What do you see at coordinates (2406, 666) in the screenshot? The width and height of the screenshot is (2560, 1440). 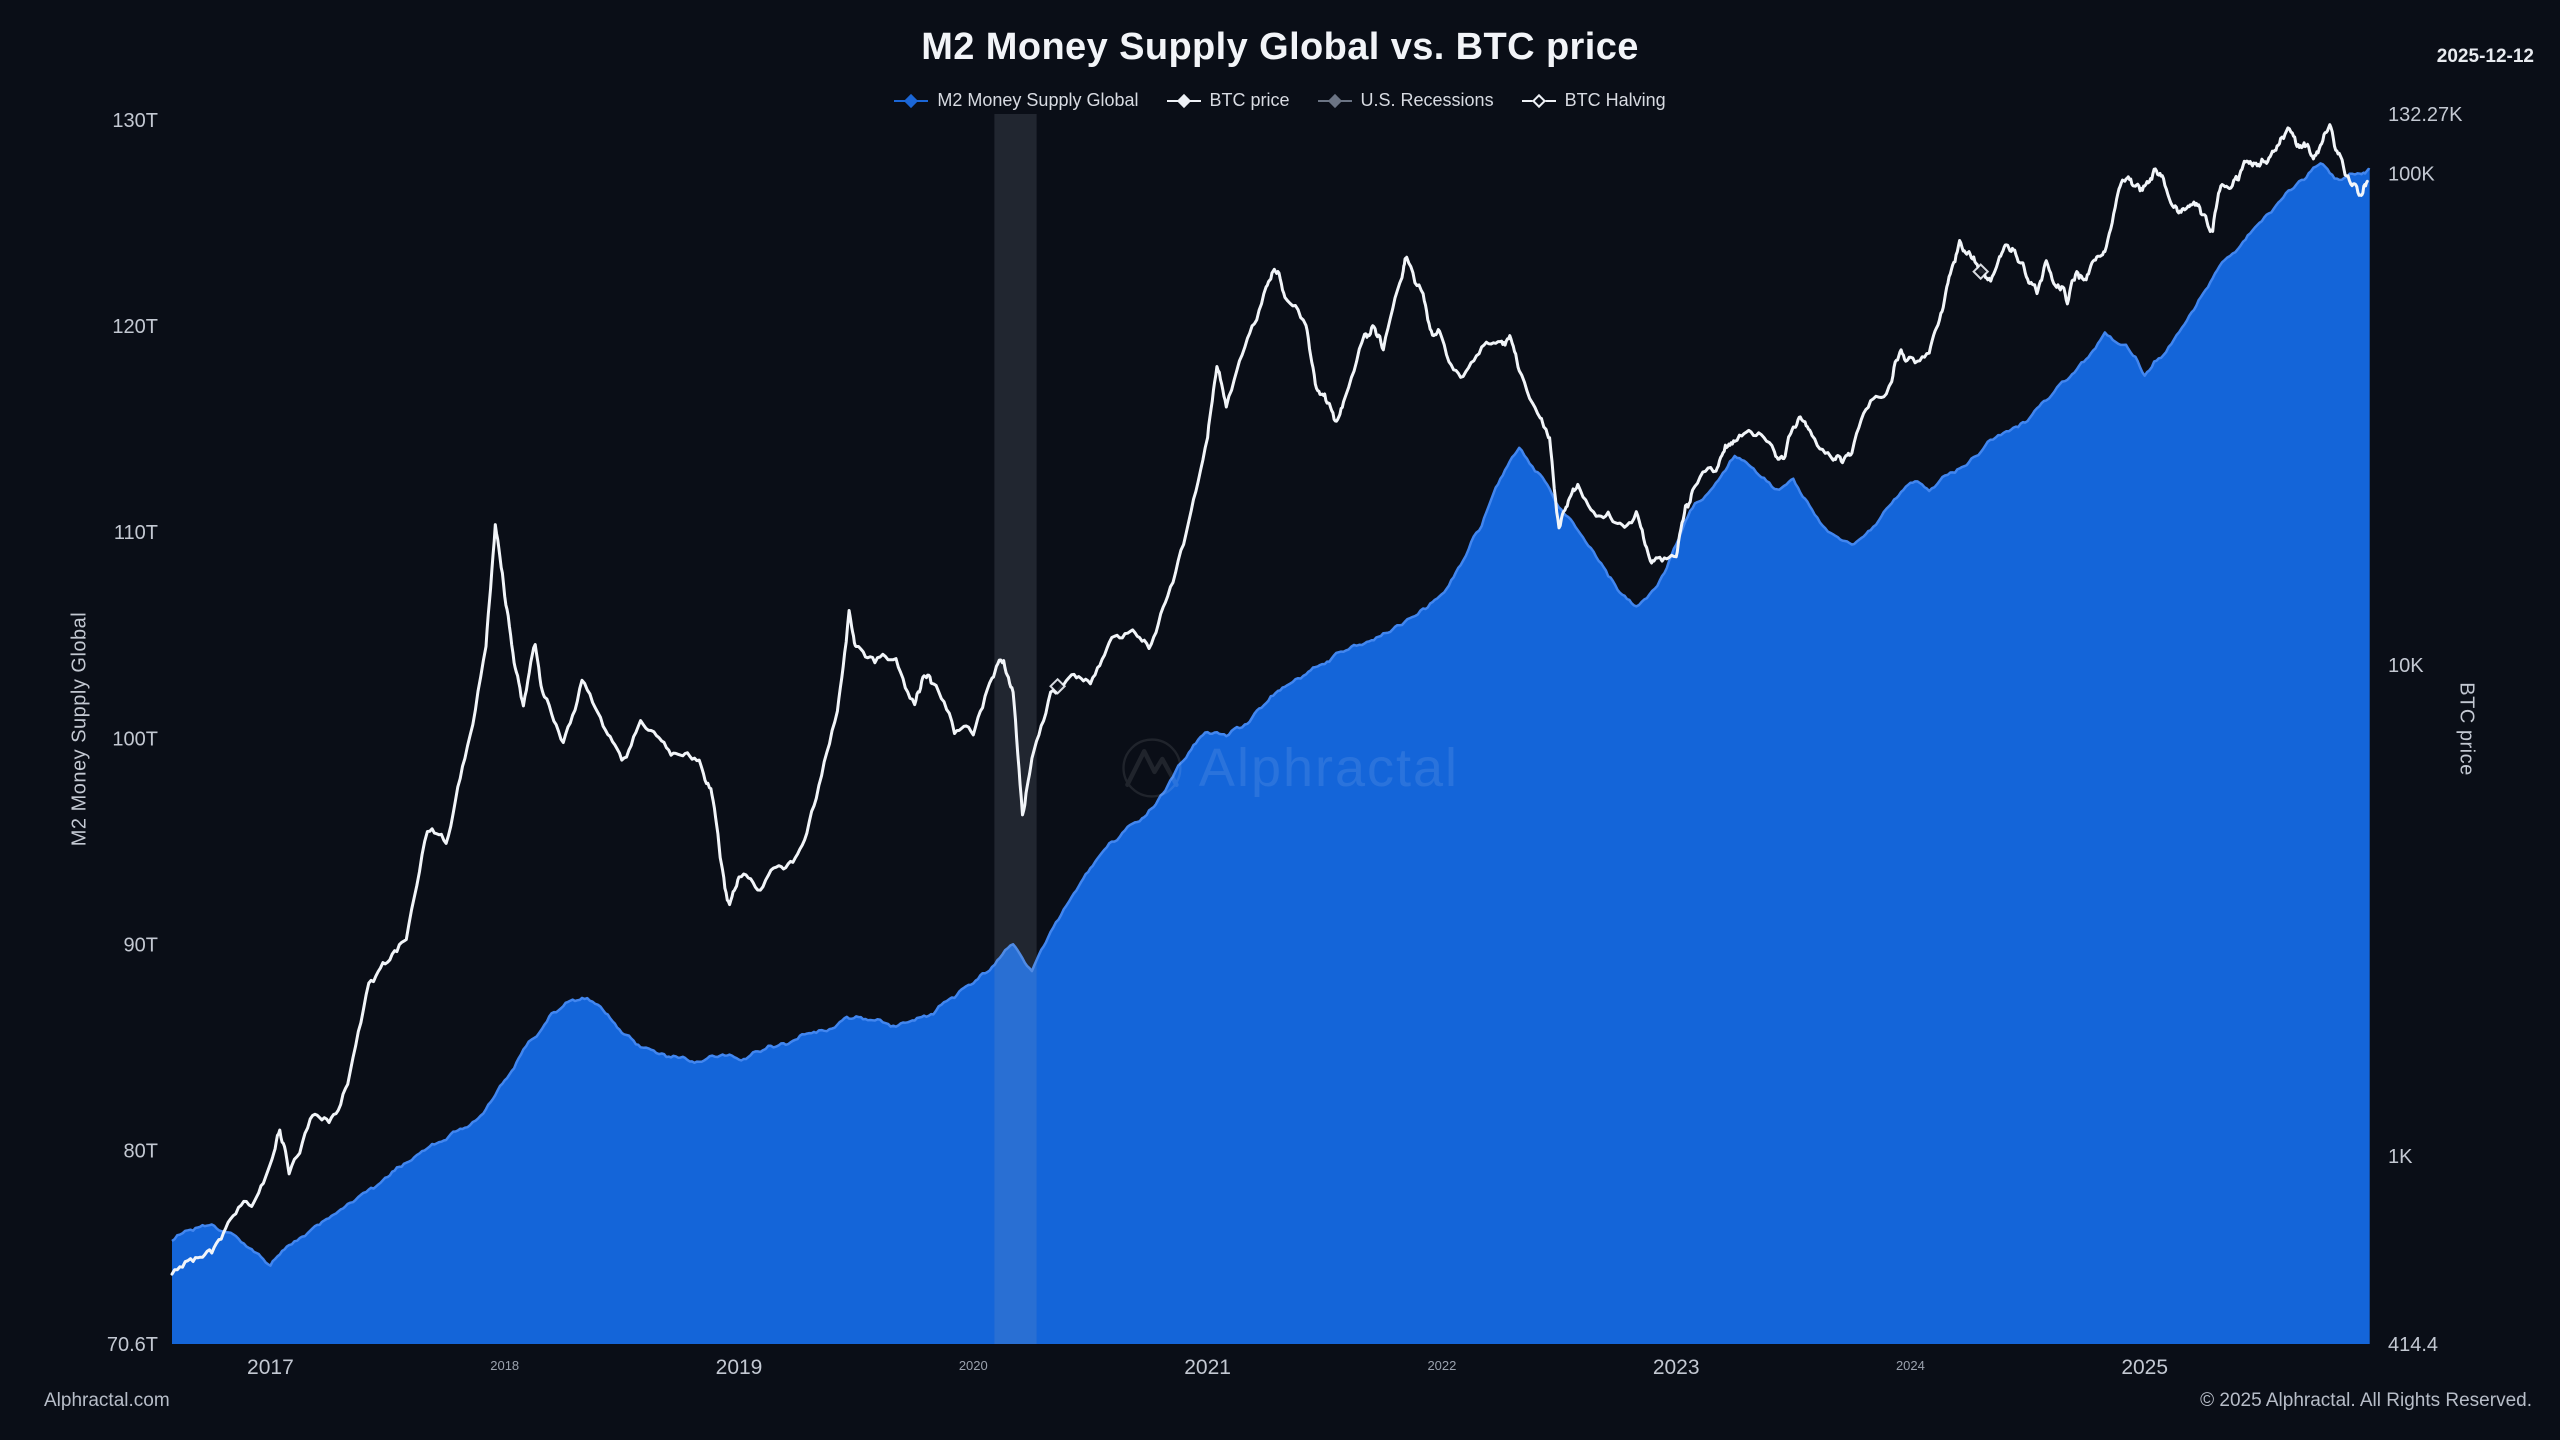 I see `right-axis-tick-label: 10K` at bounding box center [2406, 666].